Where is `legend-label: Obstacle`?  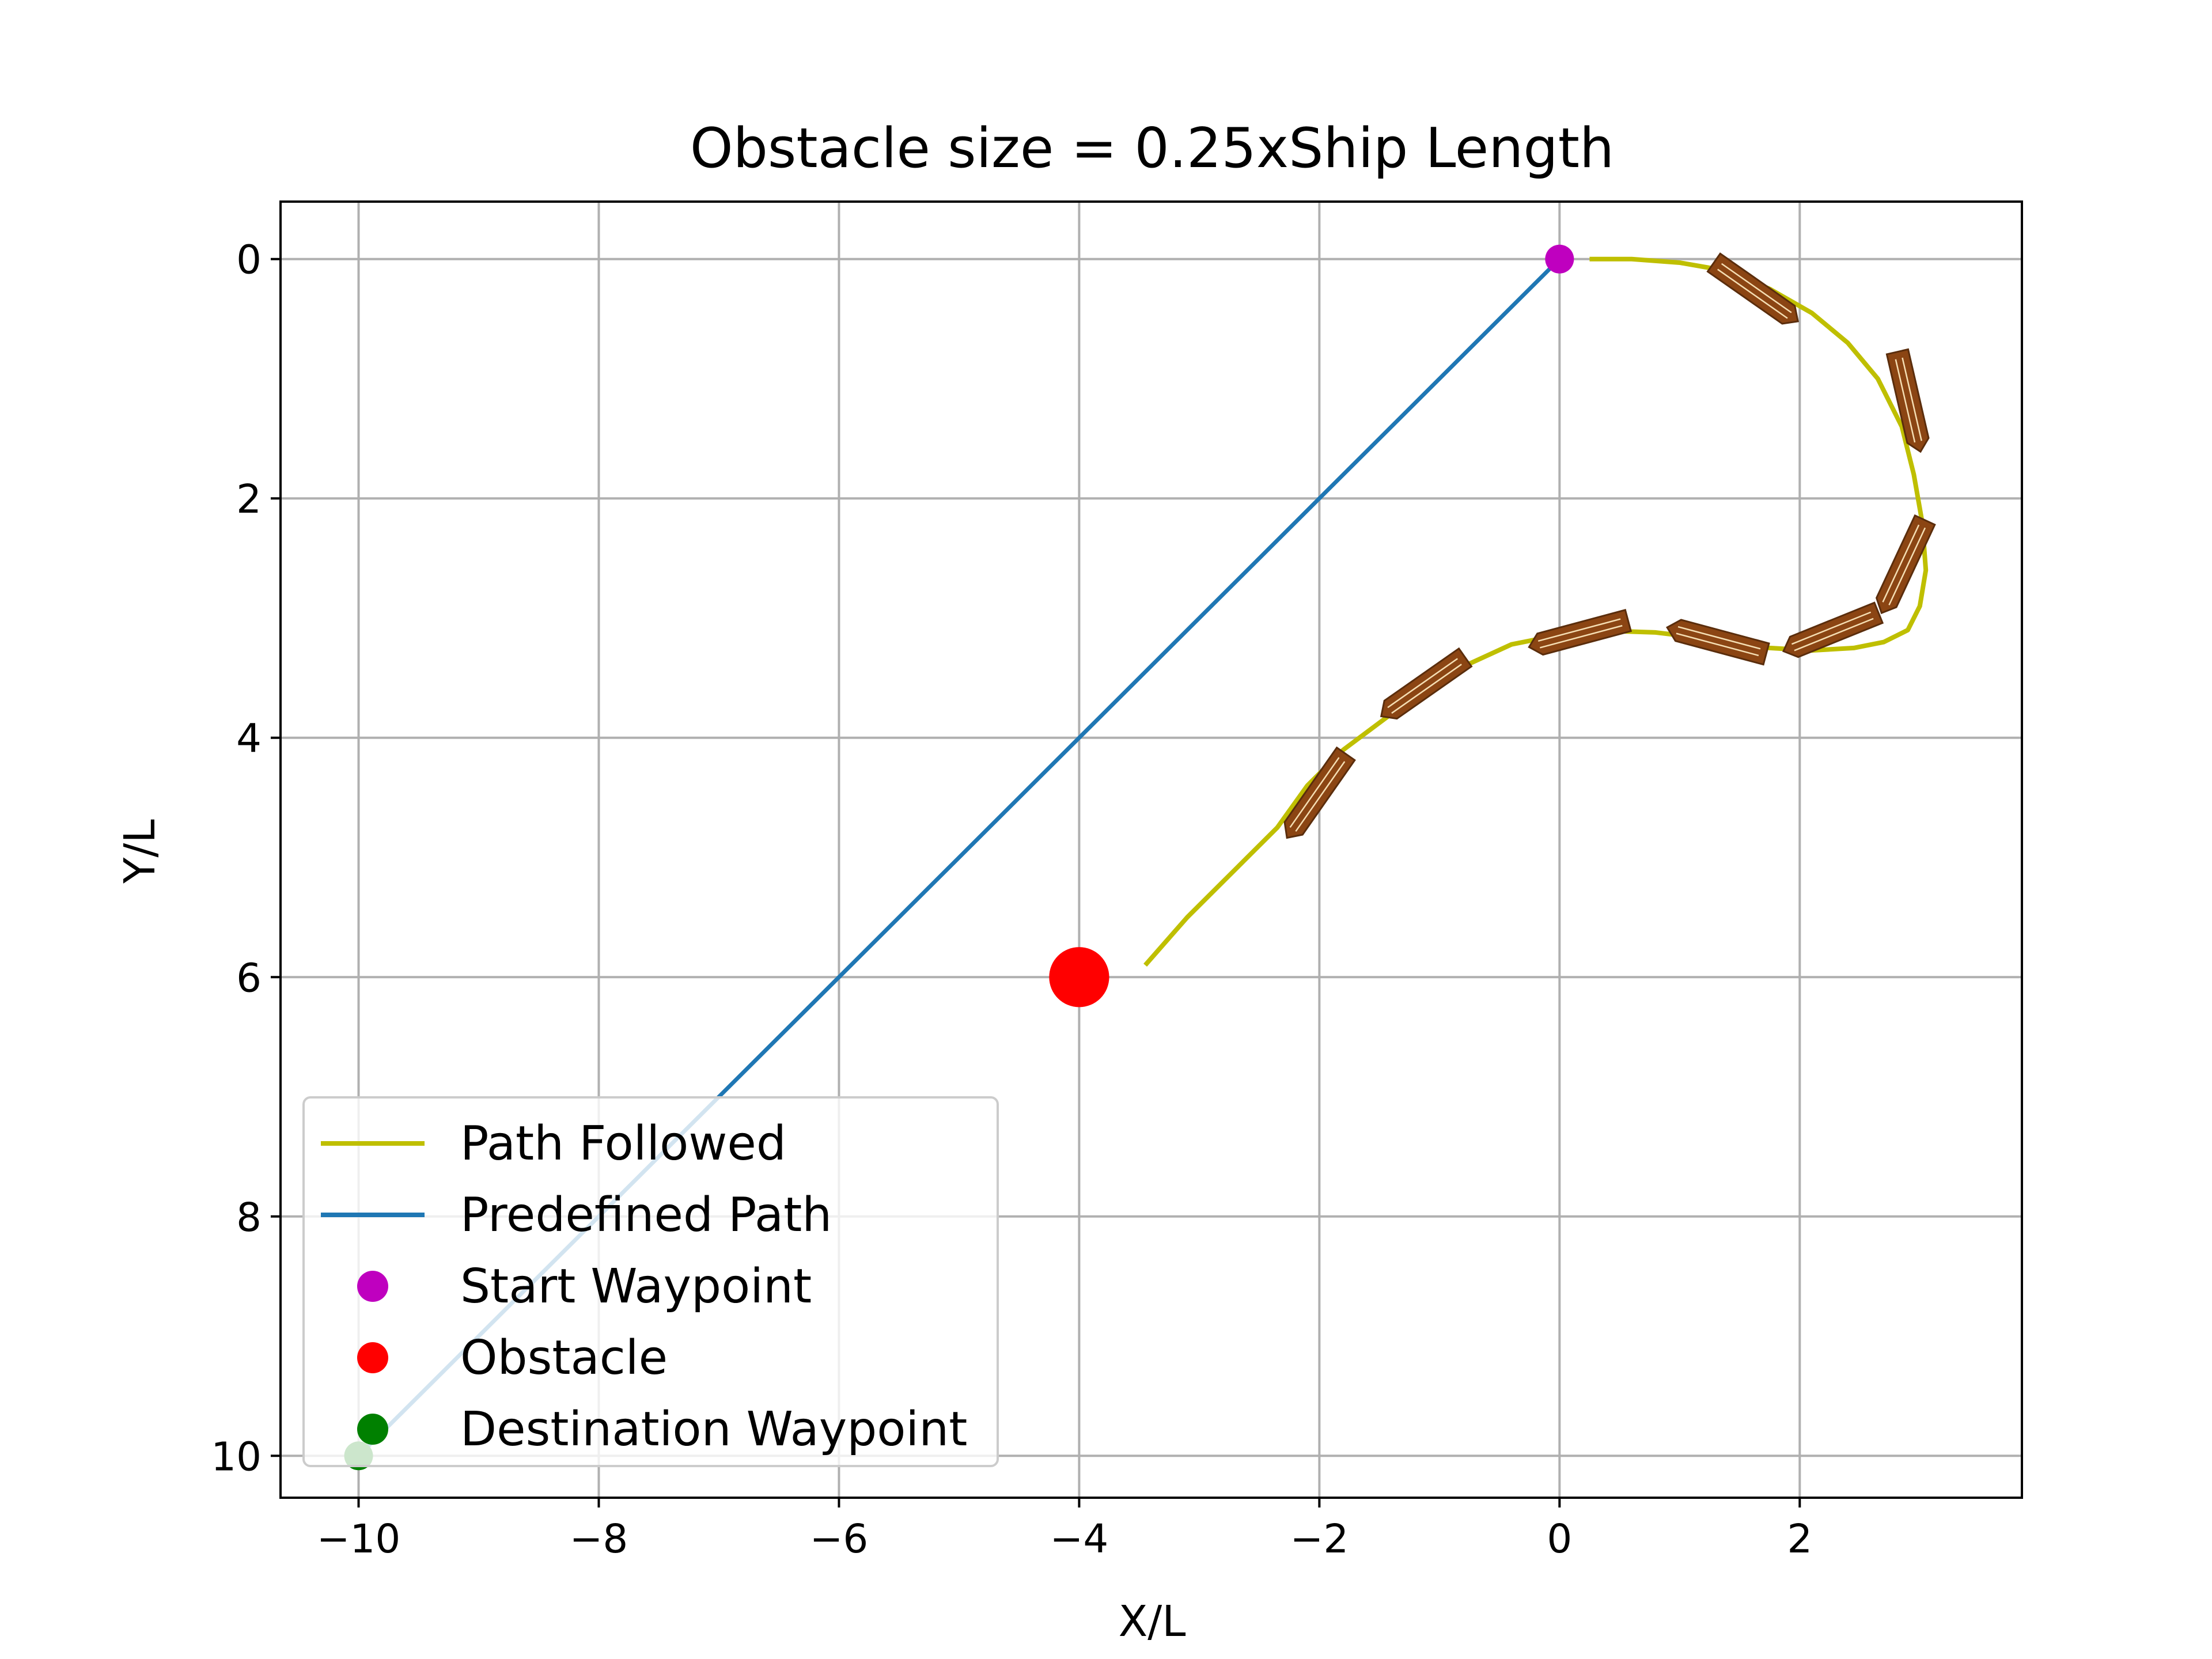 legend-label: Obstacle is located at coordinates (564, 1358).